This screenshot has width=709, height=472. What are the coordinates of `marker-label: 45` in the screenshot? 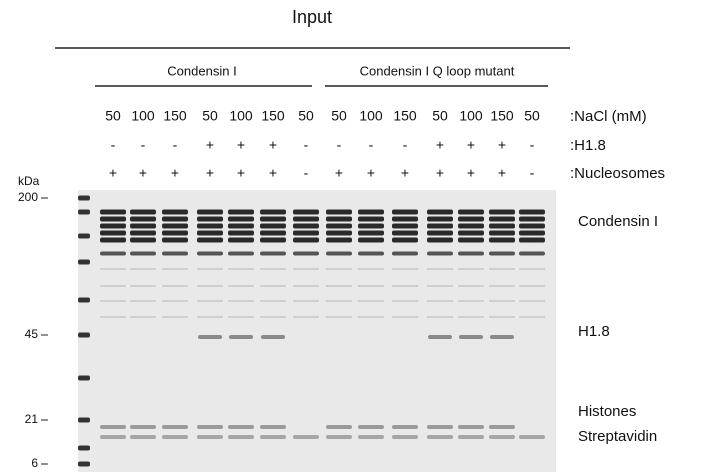 It's located at (32, 334).